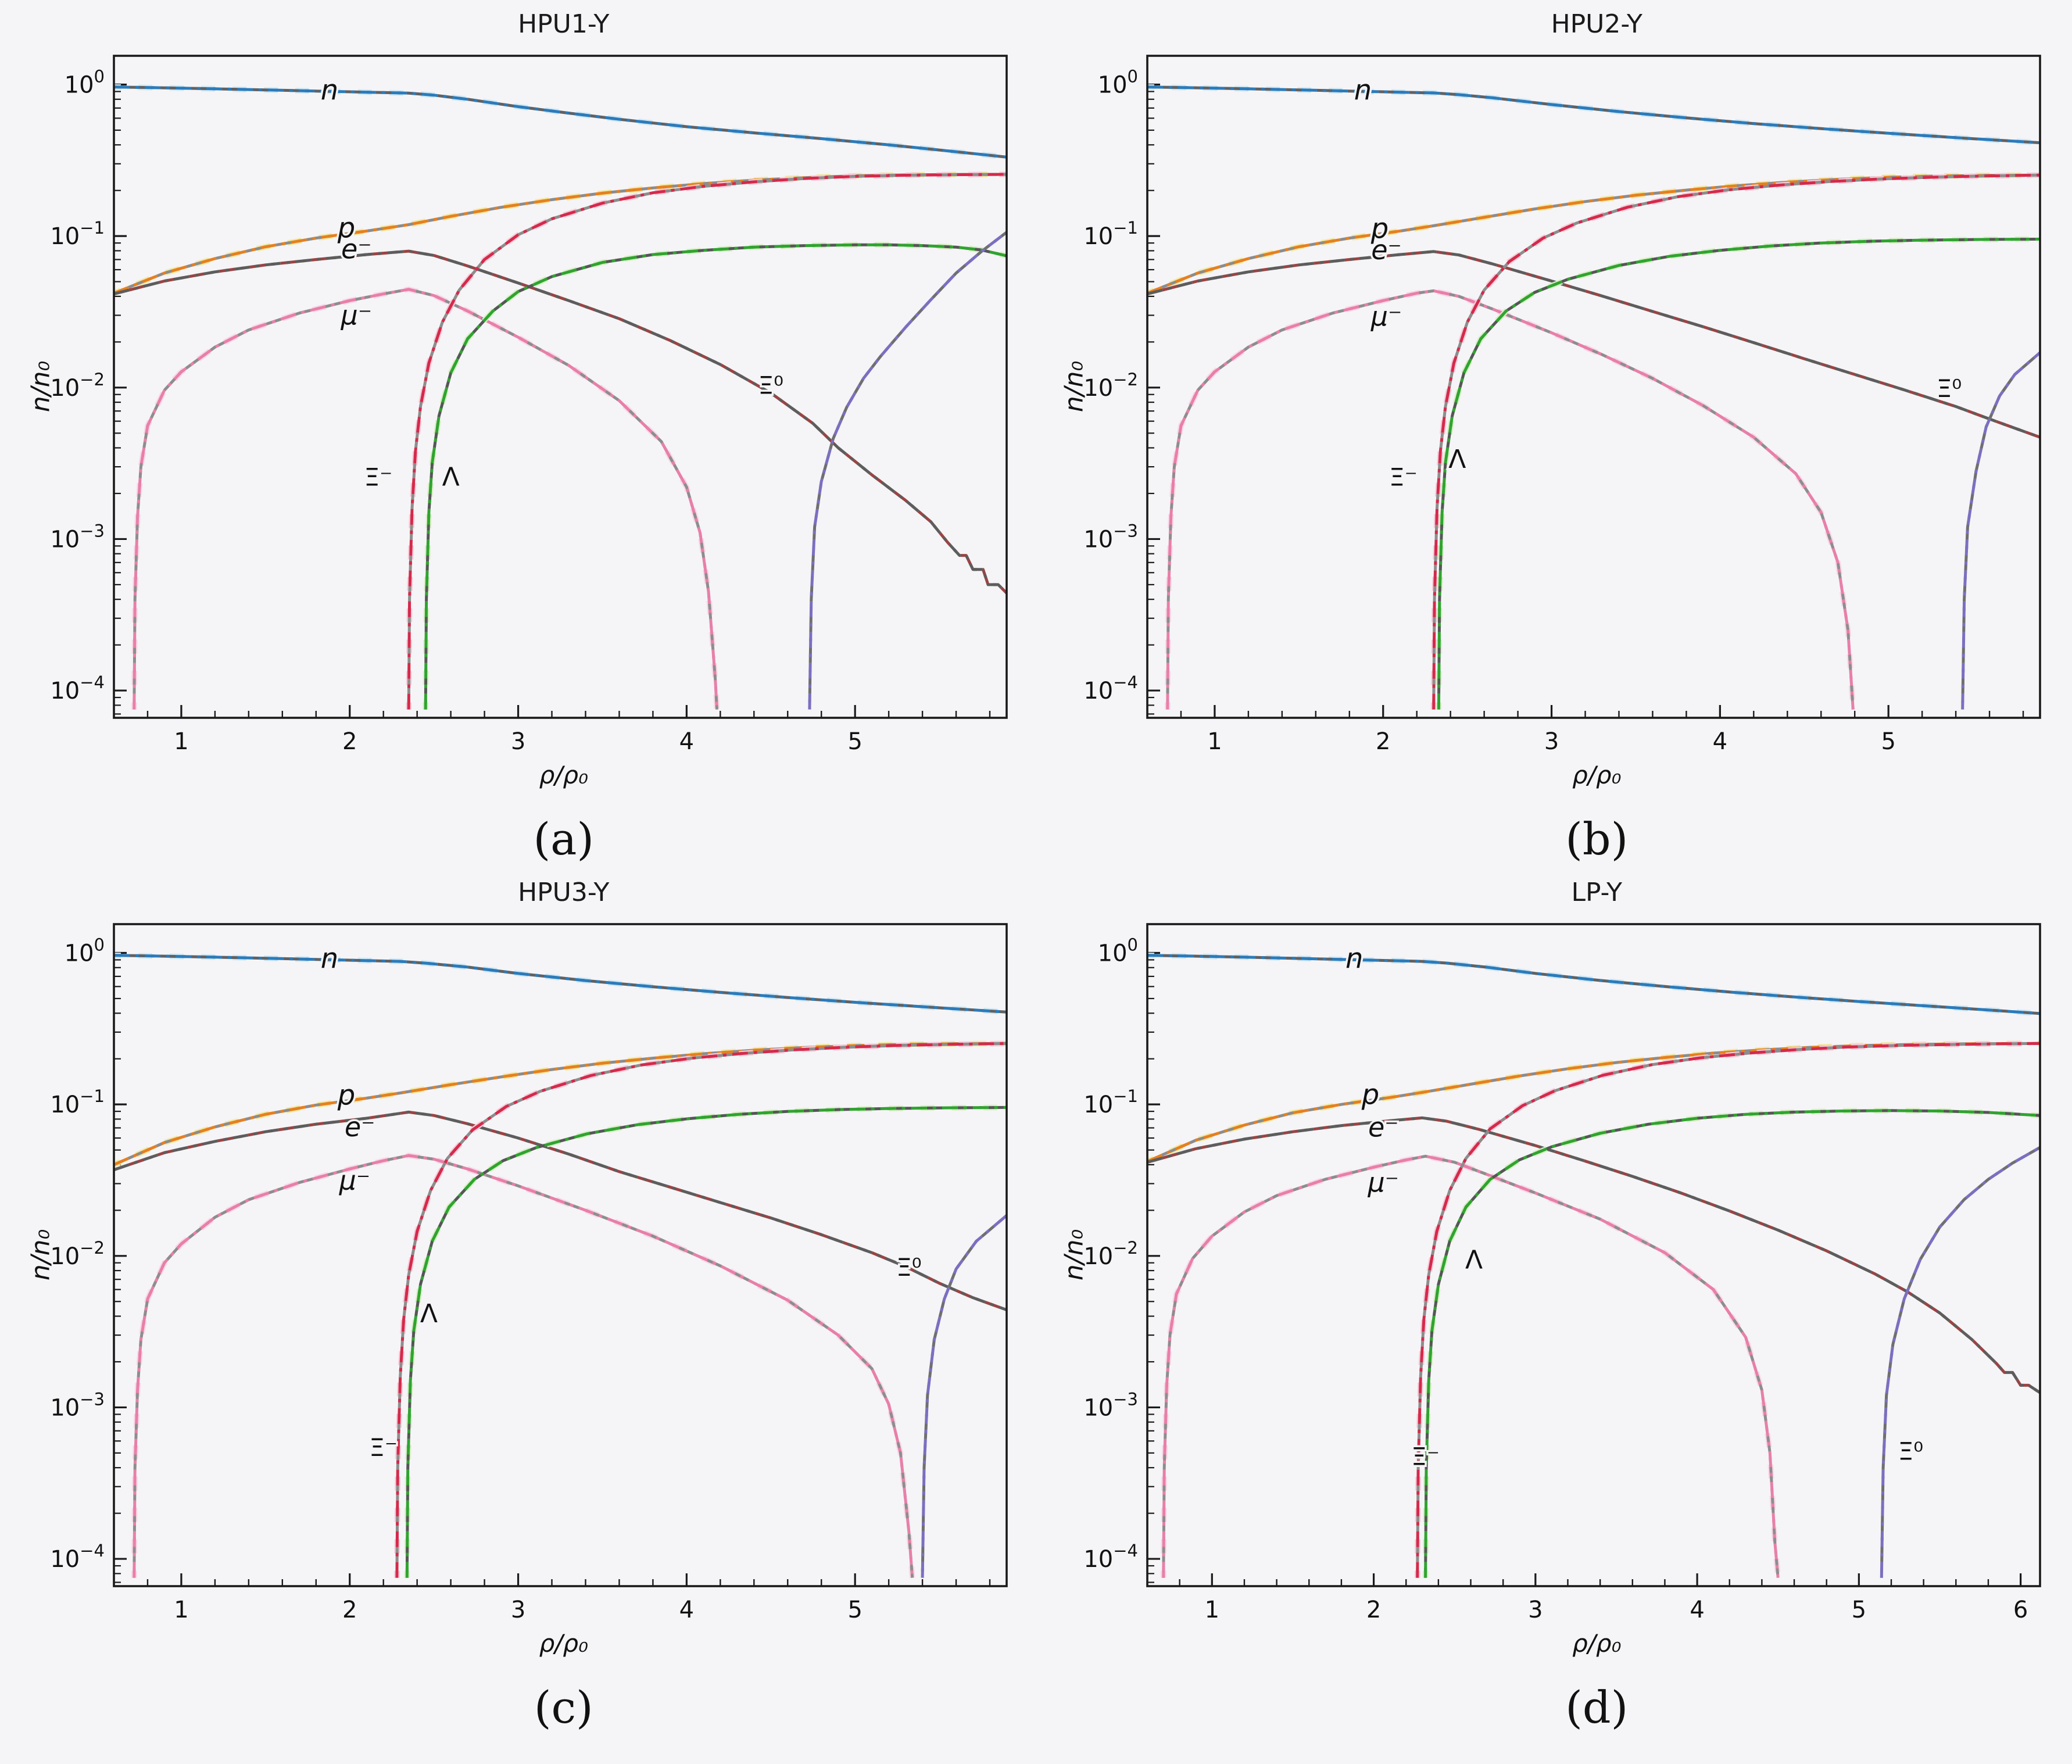  What do you see at coordinates (1585, 712) in the screenshot?
I see `x-axis-ticks` at bounding box center [1585, 712].